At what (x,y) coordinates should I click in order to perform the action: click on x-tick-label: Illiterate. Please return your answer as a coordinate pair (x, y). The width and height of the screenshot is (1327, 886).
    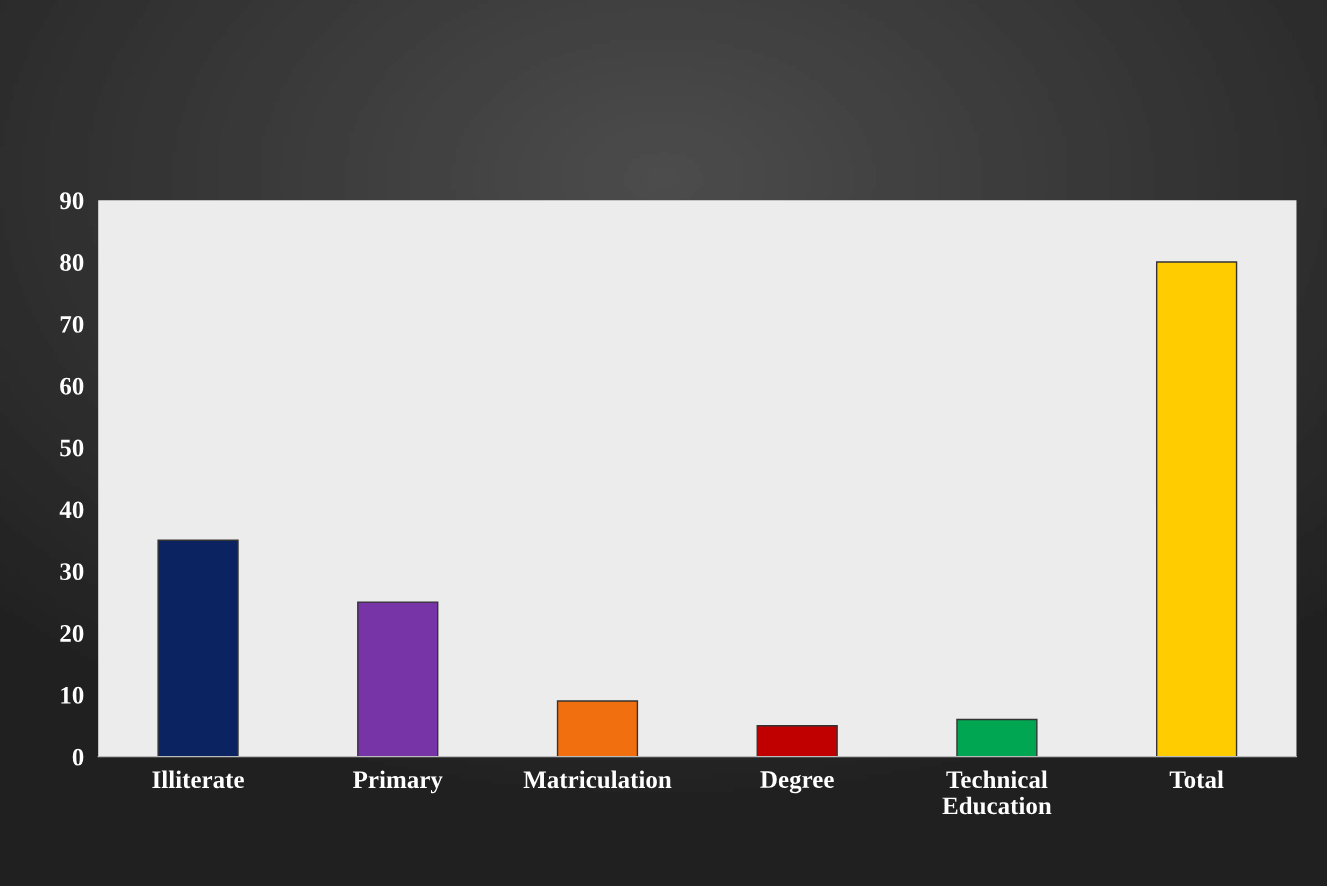
    Looking at the image, I should click on (198, 779).